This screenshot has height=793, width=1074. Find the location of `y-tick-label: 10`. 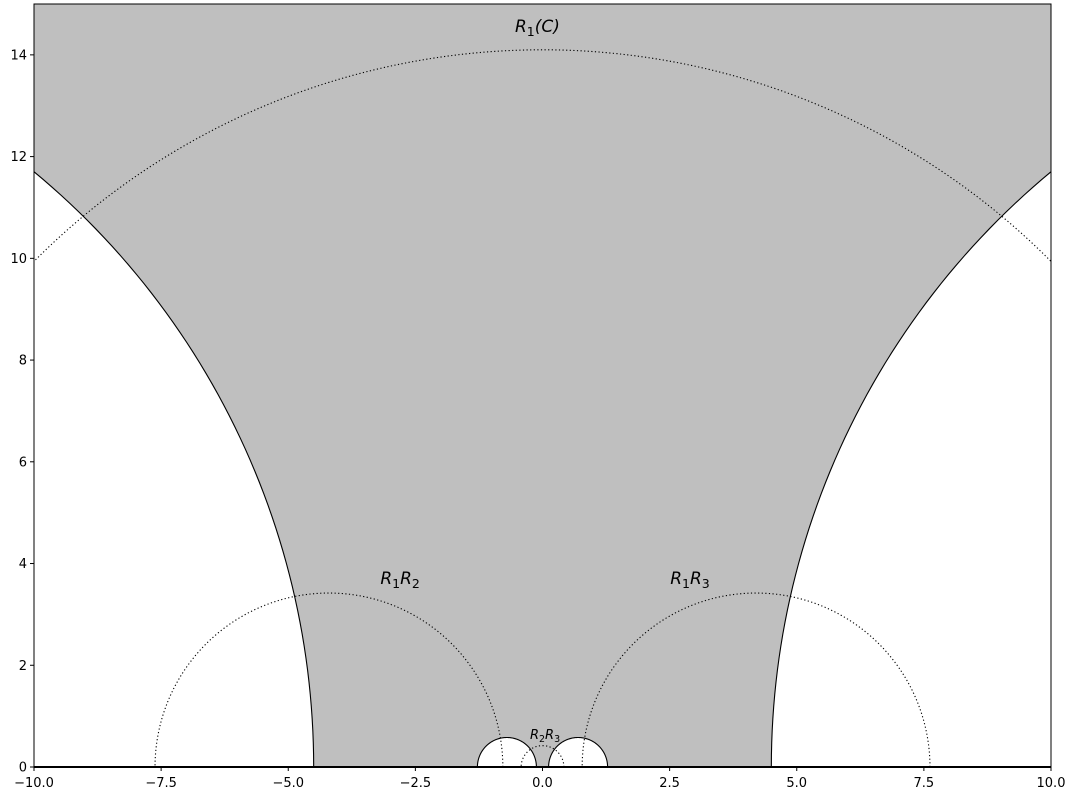

y-tick-label: 10 is located at coordinates (18, 259).